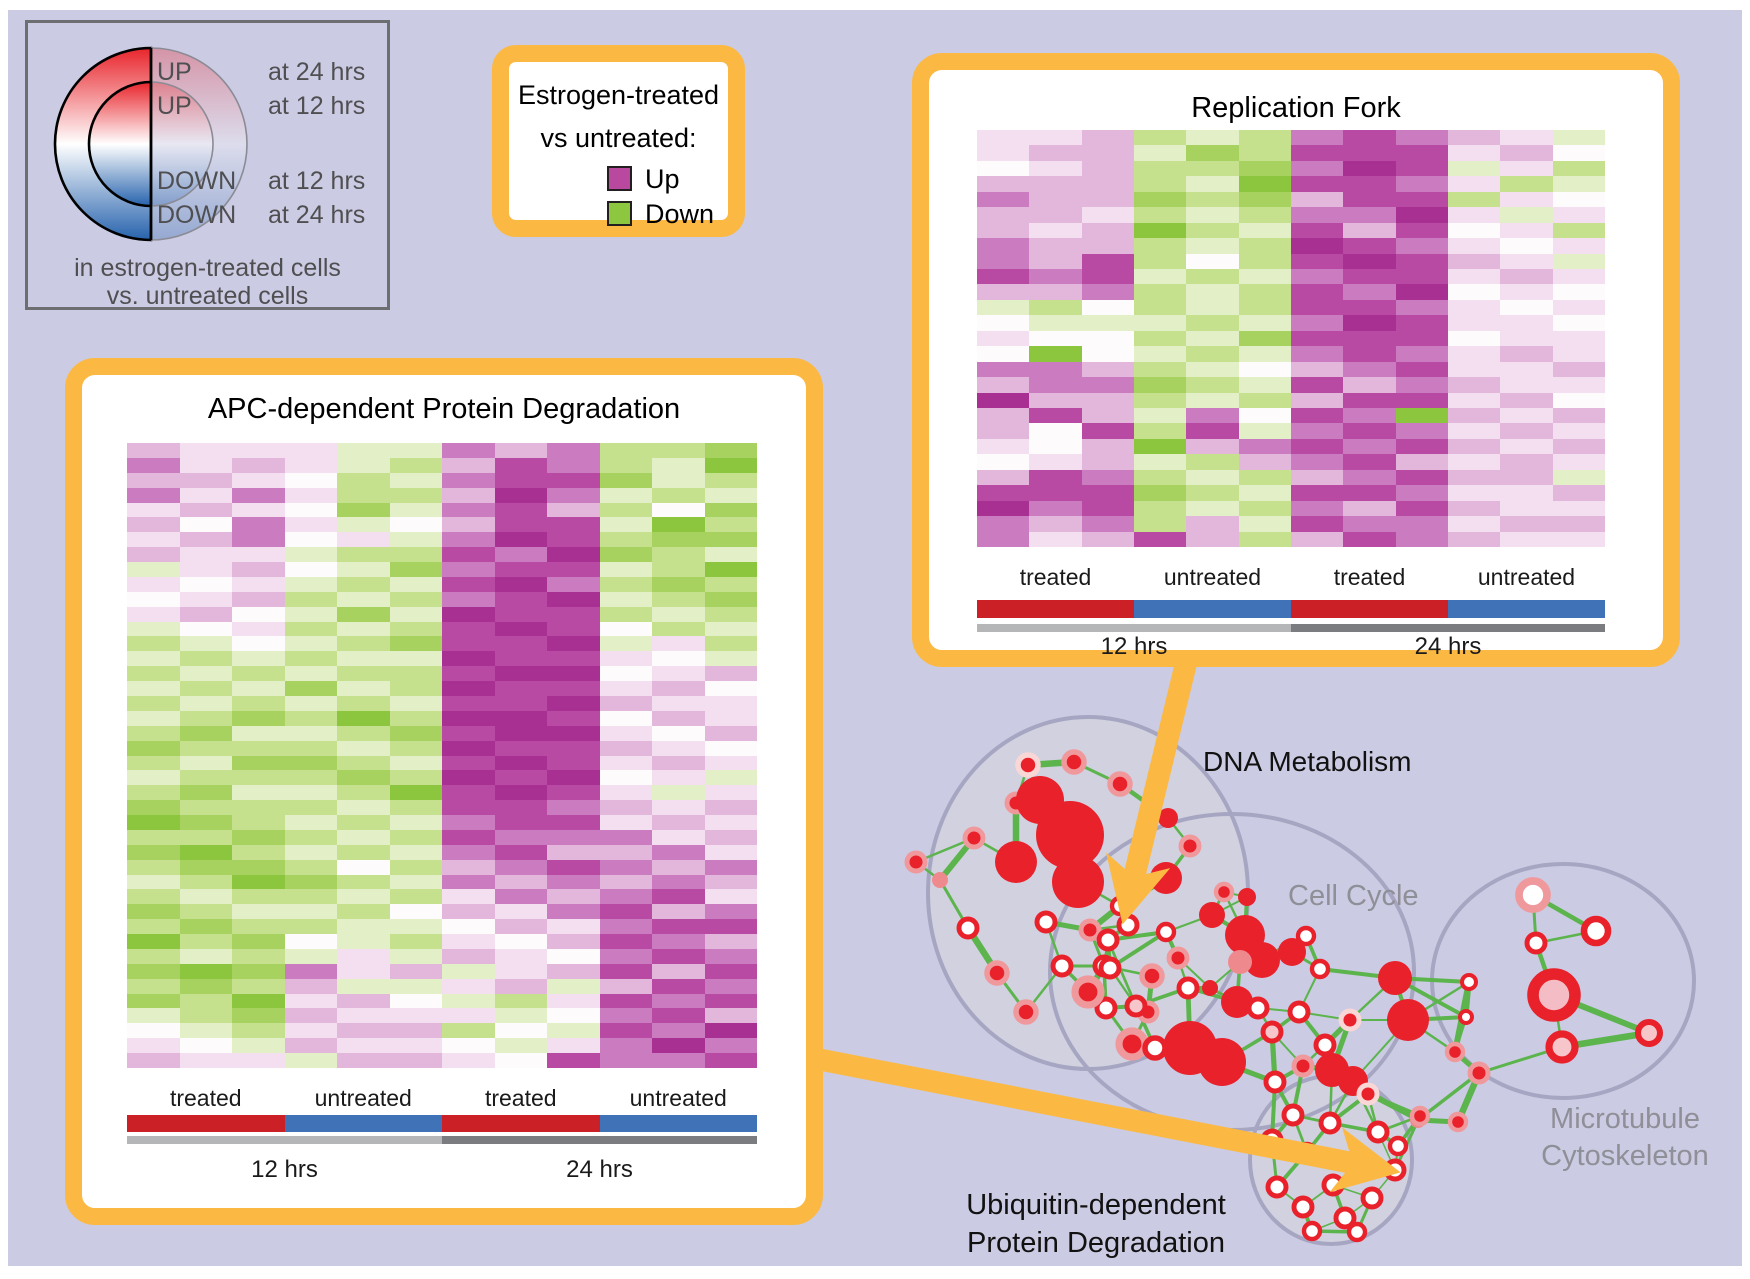  I want to click on group-label: treated, so click(1055, 577).